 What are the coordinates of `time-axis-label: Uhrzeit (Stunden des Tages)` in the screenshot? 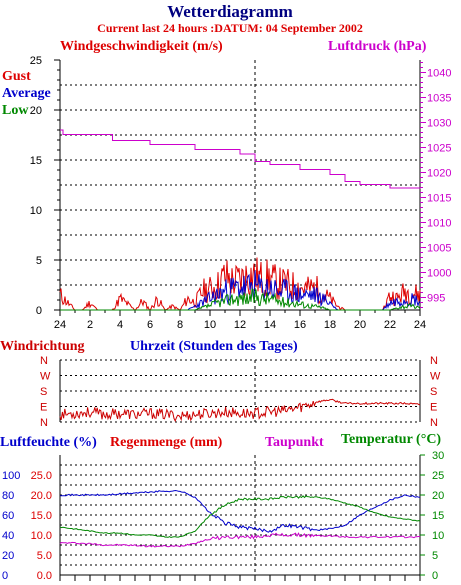 It's located at (214, 346).